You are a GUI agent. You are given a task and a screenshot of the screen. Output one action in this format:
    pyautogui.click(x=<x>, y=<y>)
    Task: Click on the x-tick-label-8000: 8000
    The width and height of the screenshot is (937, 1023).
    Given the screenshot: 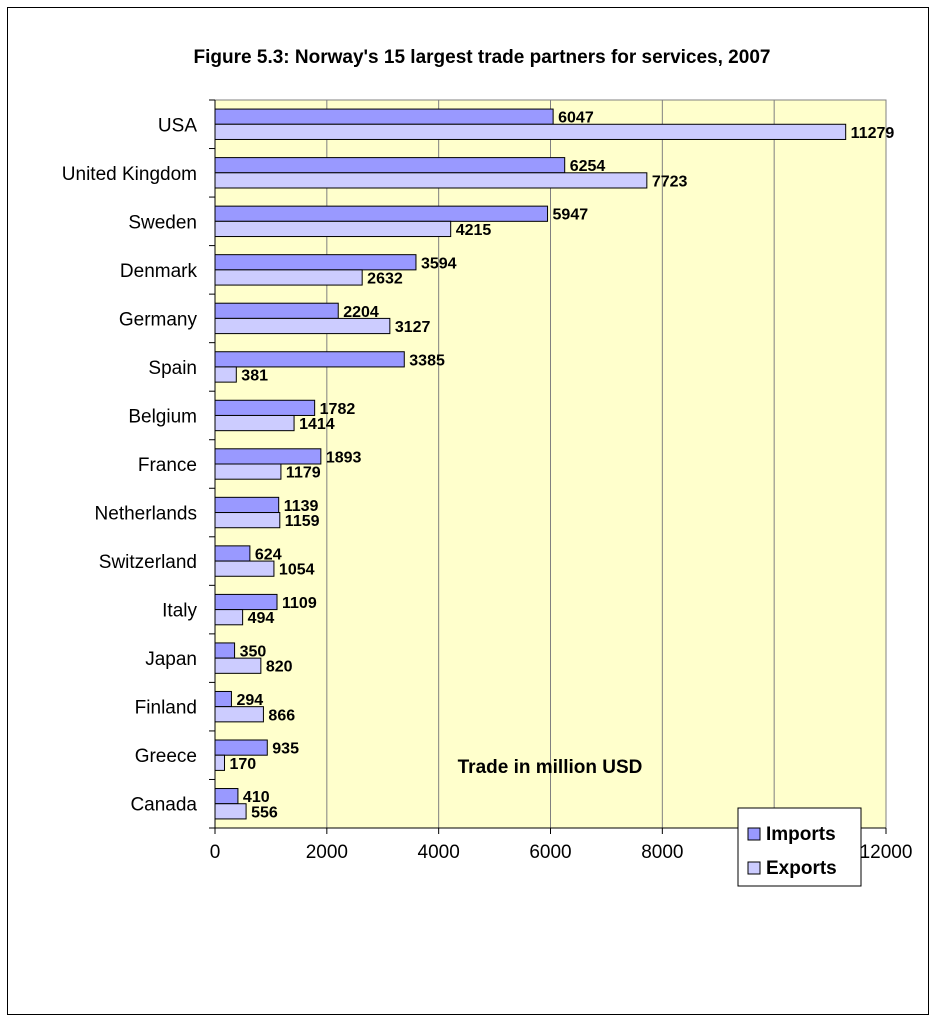 What is the action you would take?
    pyautogui.click(x=662, y=852)
    